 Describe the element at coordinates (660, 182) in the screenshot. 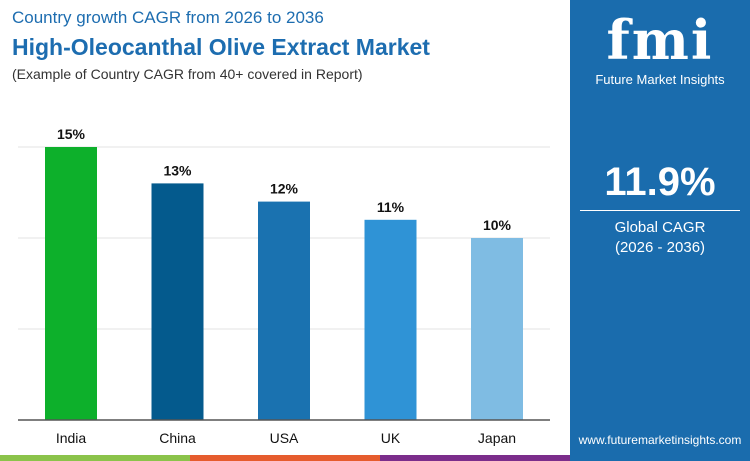

I see `global-cagr-value: 11.9%` at that location.